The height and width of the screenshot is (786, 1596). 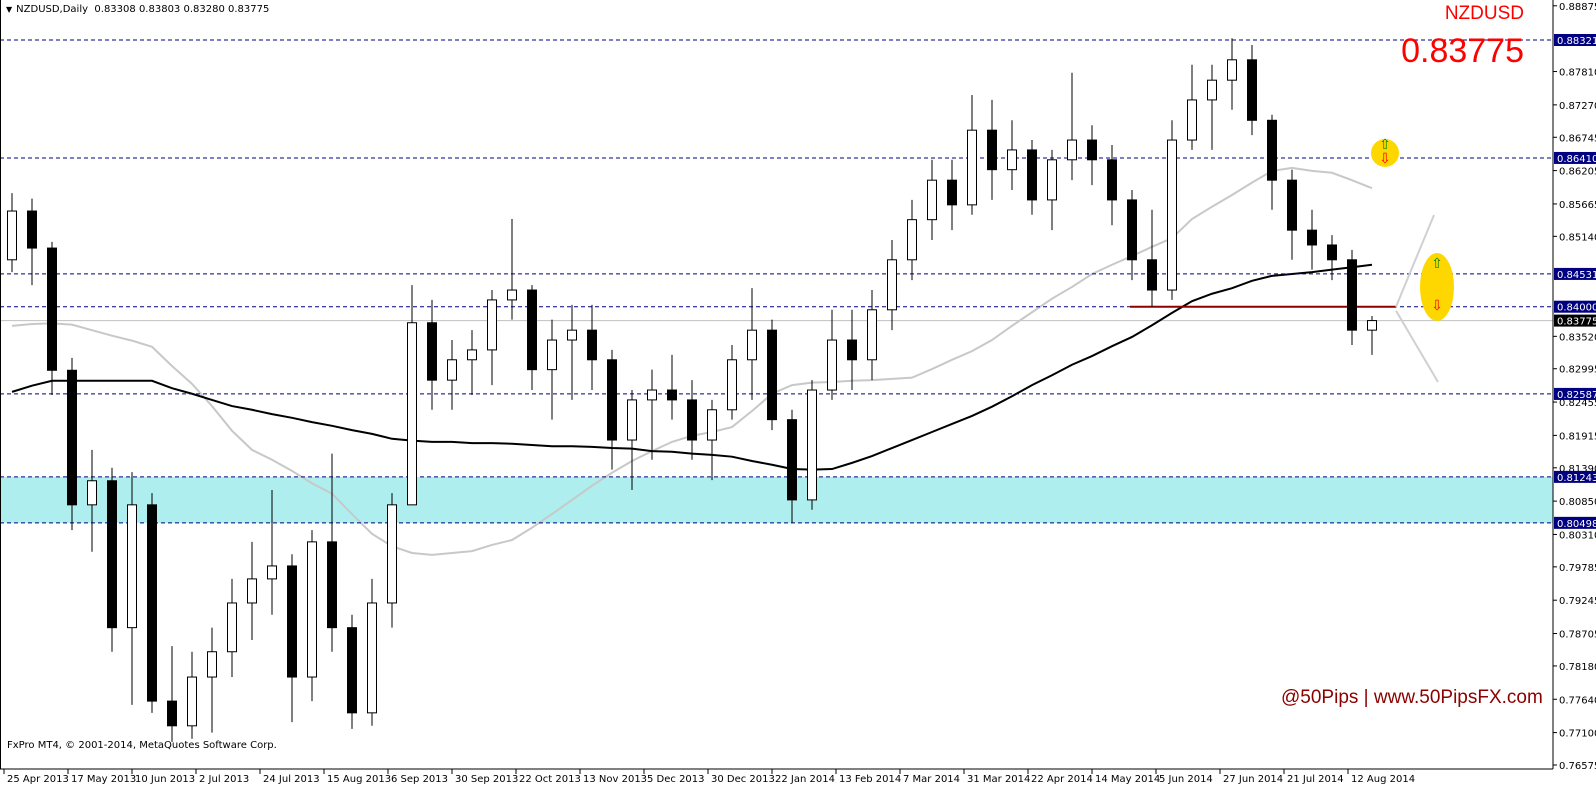 What do you see at coordinates (1253, 779) in the screenshot?
I see `x-tick-label: 27 Jun 2014` at bounding box center [1253, 779].